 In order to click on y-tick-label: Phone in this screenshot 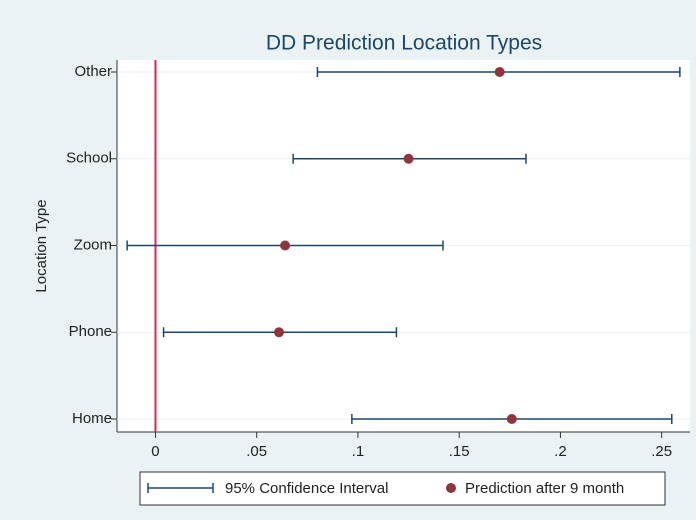, I will do `click(90, 331)`.